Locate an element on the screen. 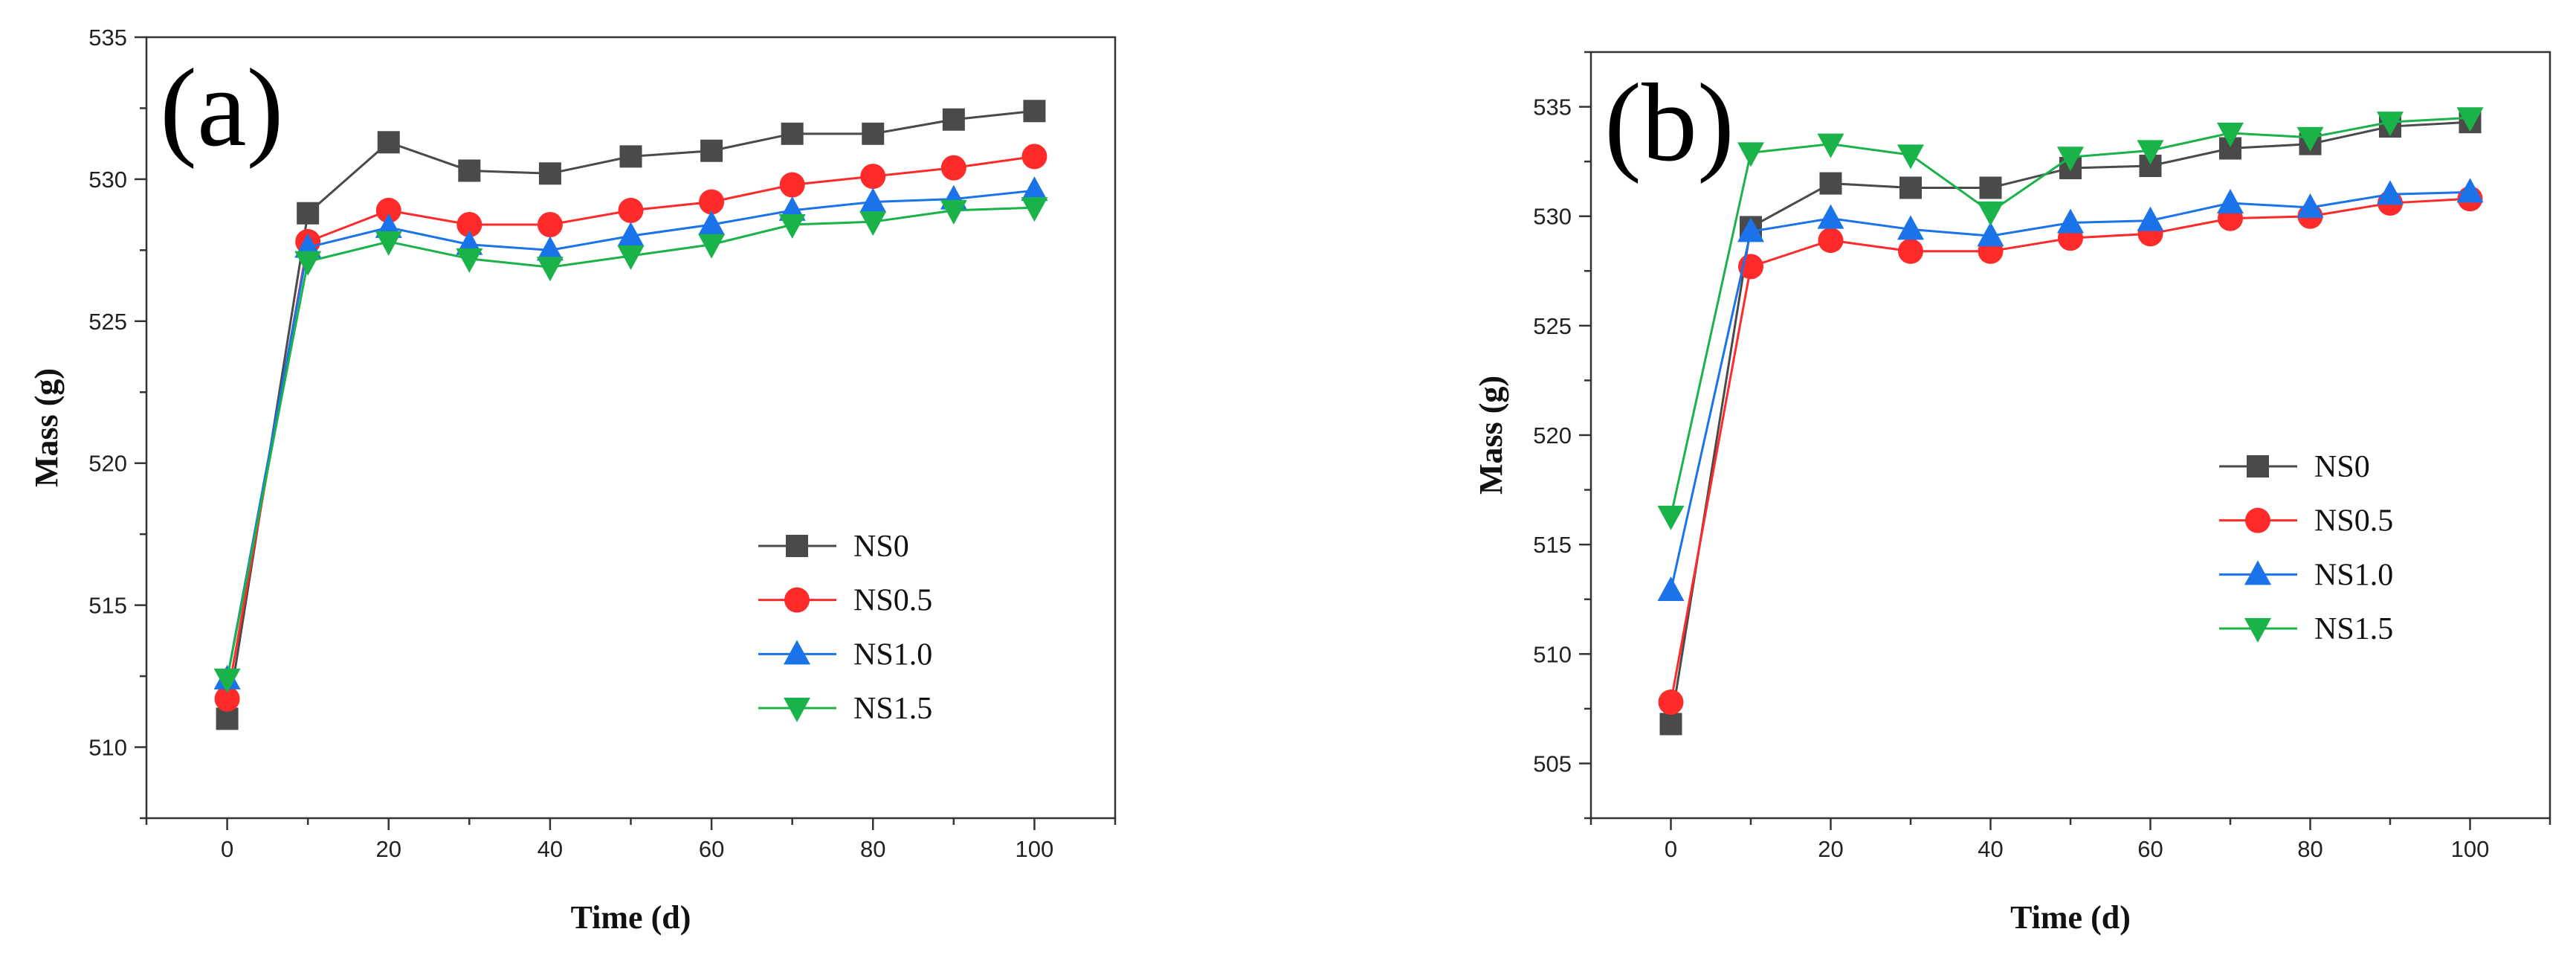 This screenshot has height=958, width=2576. legend-label: NS1.0 is located at coordinates (2353, 575).